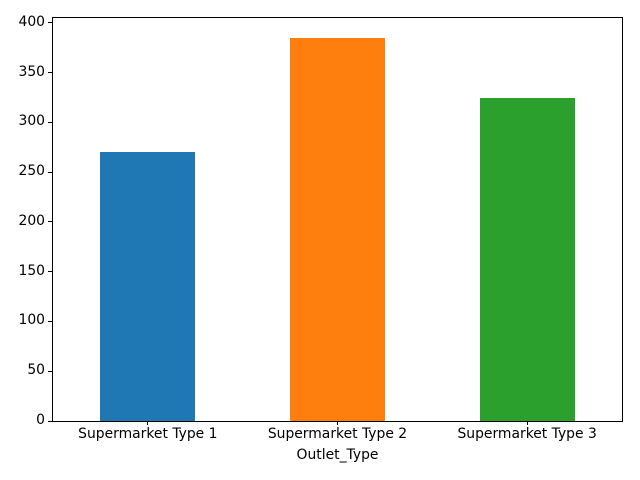 Image resolution: width=640 pixels, height=480 pixels. I want to click on y-tick-label: 250, so click(31, 171).